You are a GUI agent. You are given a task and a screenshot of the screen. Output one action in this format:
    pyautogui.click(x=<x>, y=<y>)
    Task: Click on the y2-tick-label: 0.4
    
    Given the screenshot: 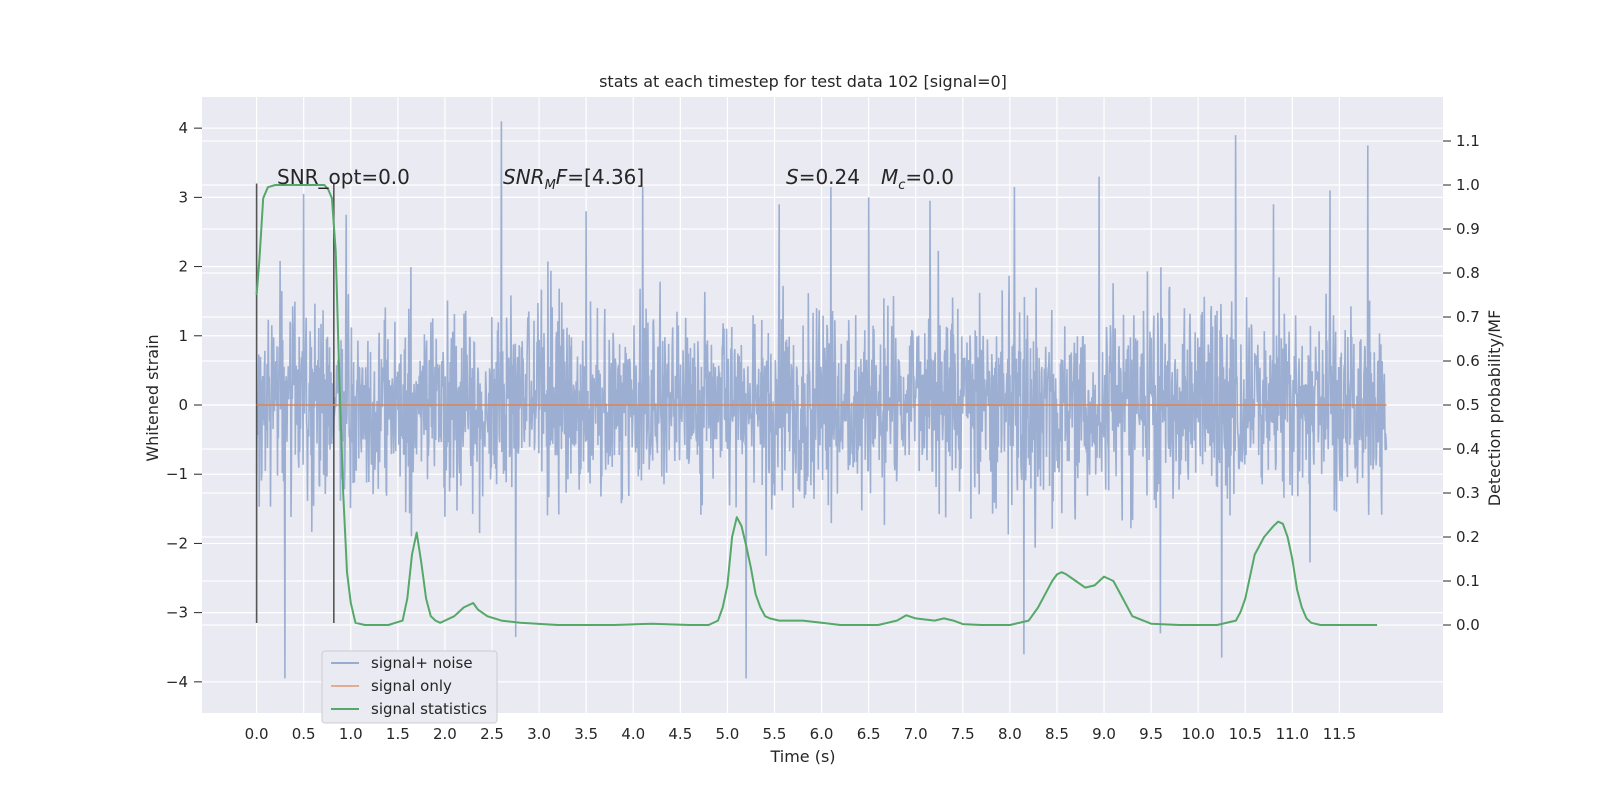 What is the action you would take?
    pyautogui.click(x=1468, y=449)
    